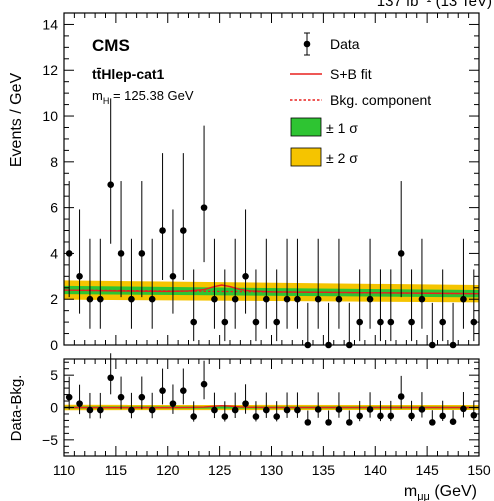 This screenshot has width=494, height=501. Describe the element at coordinates (342, 128) in the screenshot. I see `legend-label-1sigma: ± 1 σ` at that location.